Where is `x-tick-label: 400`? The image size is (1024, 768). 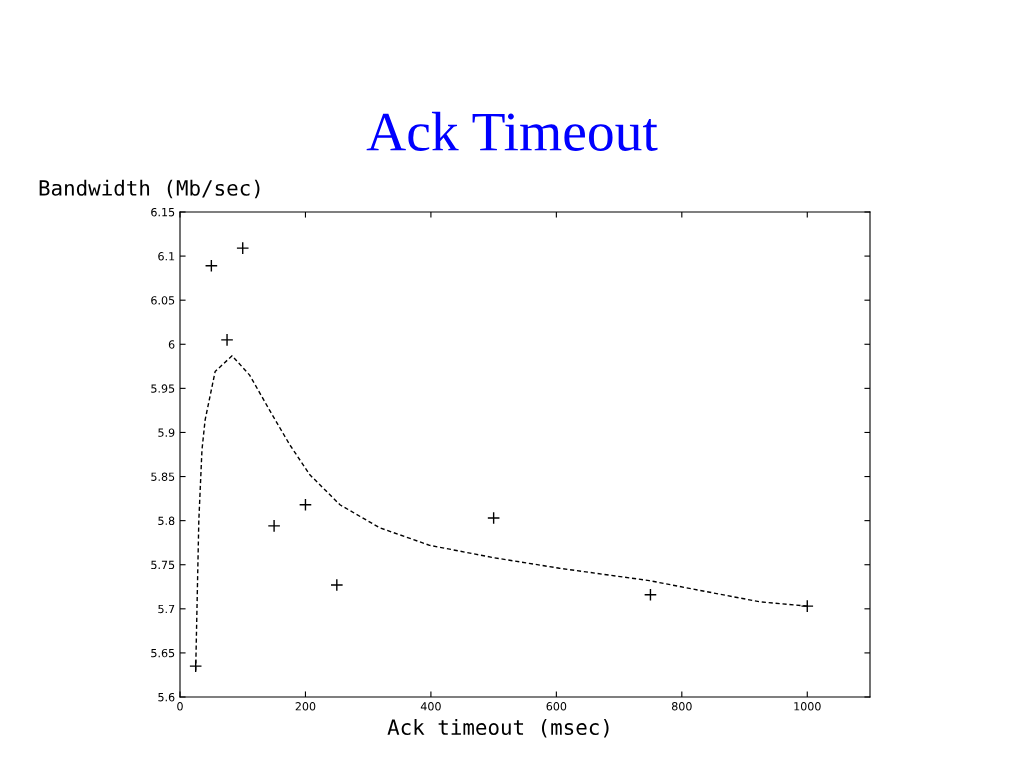 x-tick-label: 400 is located at coordinates (430, 706).